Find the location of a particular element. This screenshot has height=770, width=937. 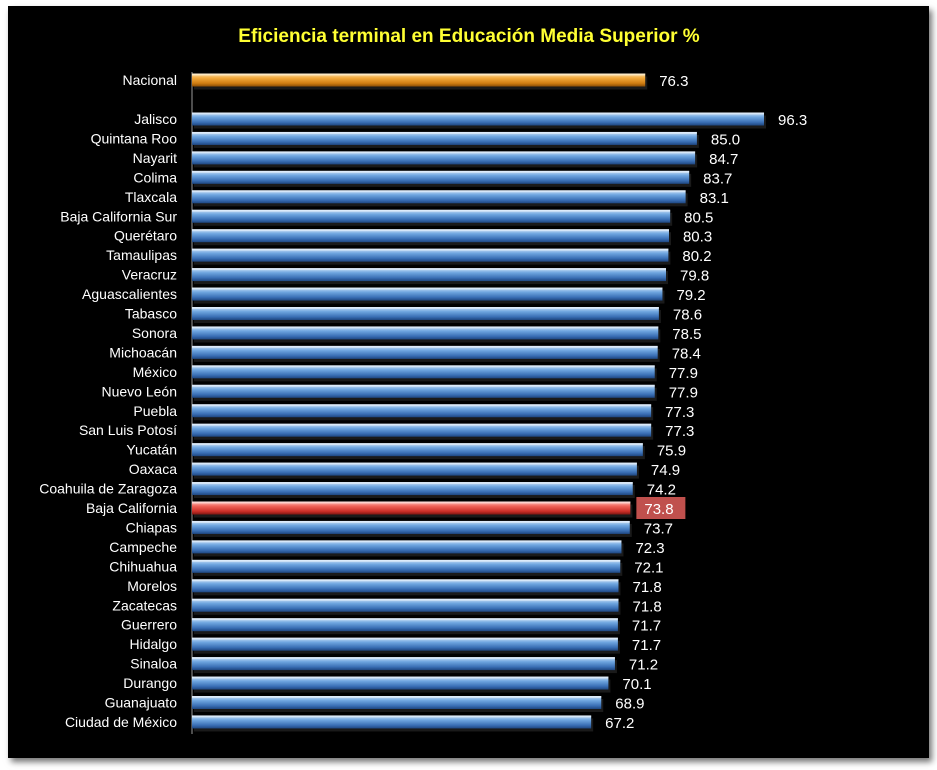

bar-aguascalientes is located at coordinates (427, 294).